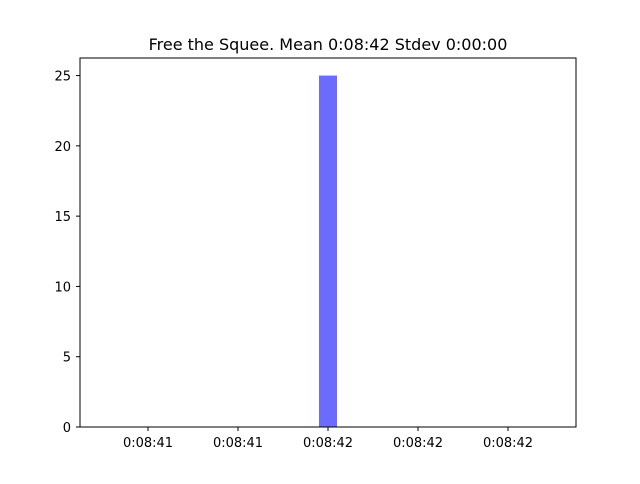 This screenshot has height=484, width=640. Describe the element at coordinates (67, 358) in the screenshot. I see `y-tick-label: 5` at that location.